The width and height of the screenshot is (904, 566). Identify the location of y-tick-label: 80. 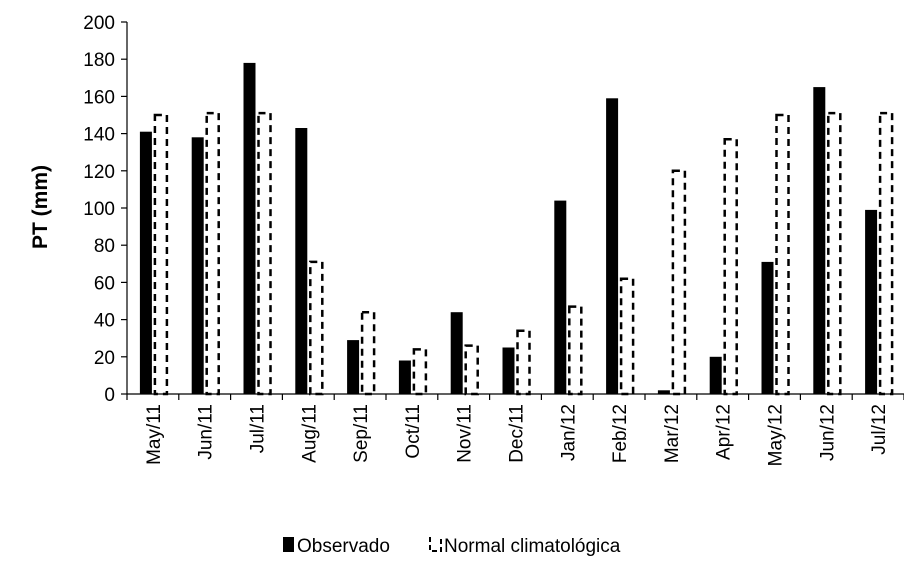
(104, 246).